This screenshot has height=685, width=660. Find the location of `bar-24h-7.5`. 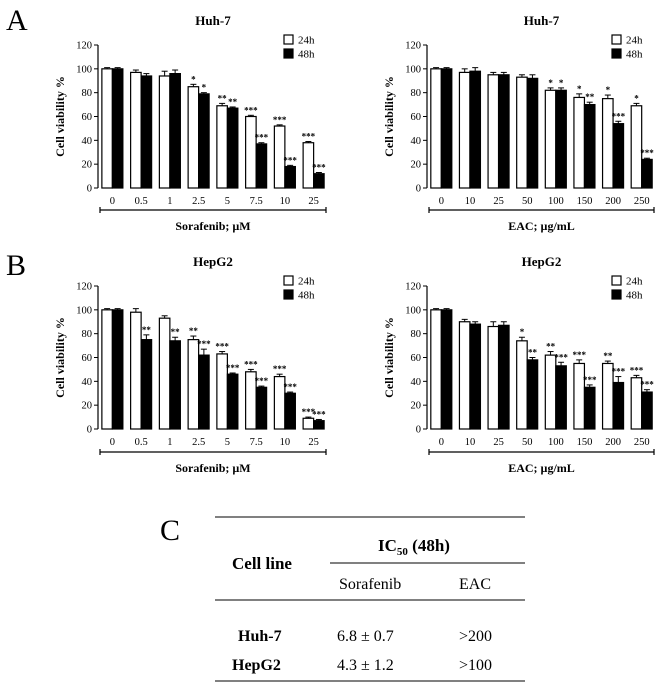

bar-24h-7.5 is located at coordinates (251, 152).